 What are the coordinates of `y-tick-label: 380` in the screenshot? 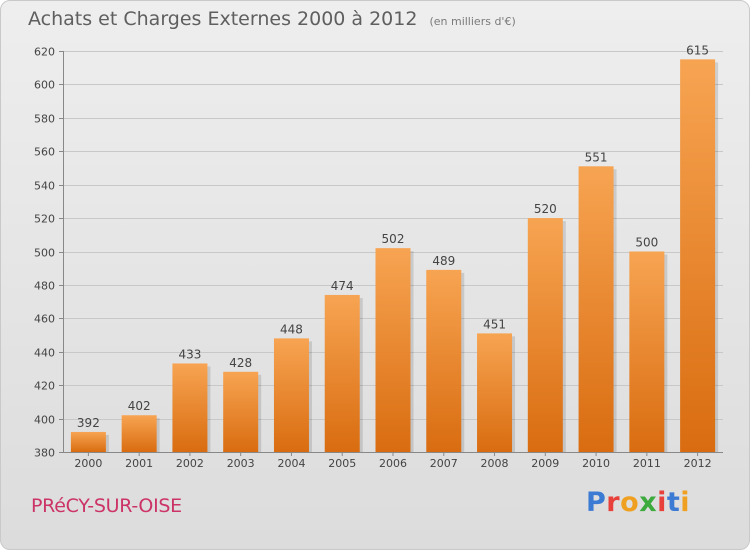 It's located at (44, 453).